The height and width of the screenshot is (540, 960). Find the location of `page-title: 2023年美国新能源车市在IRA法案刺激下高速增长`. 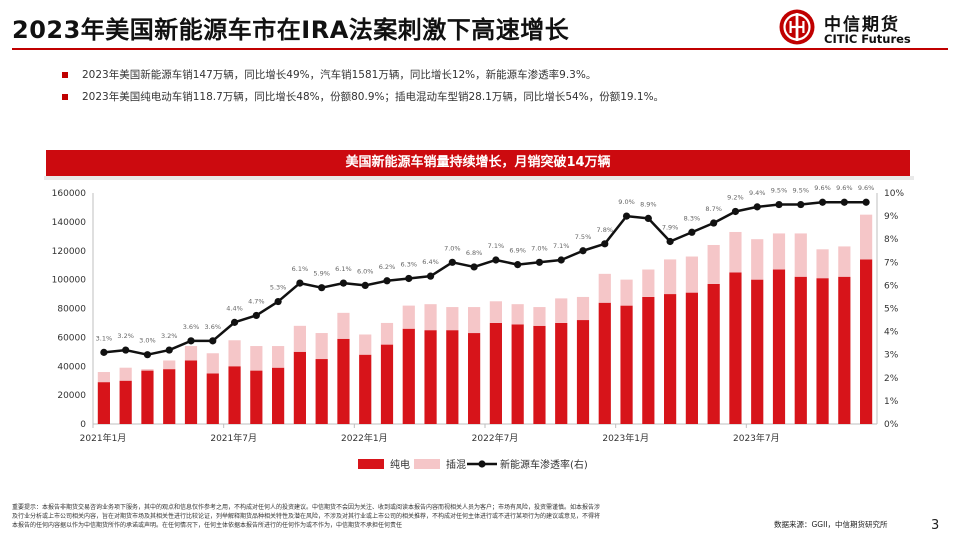

page-title: 2023年美国新能源车市在IRA法案刺激下高速增长 is located at coordinates (291, 30).